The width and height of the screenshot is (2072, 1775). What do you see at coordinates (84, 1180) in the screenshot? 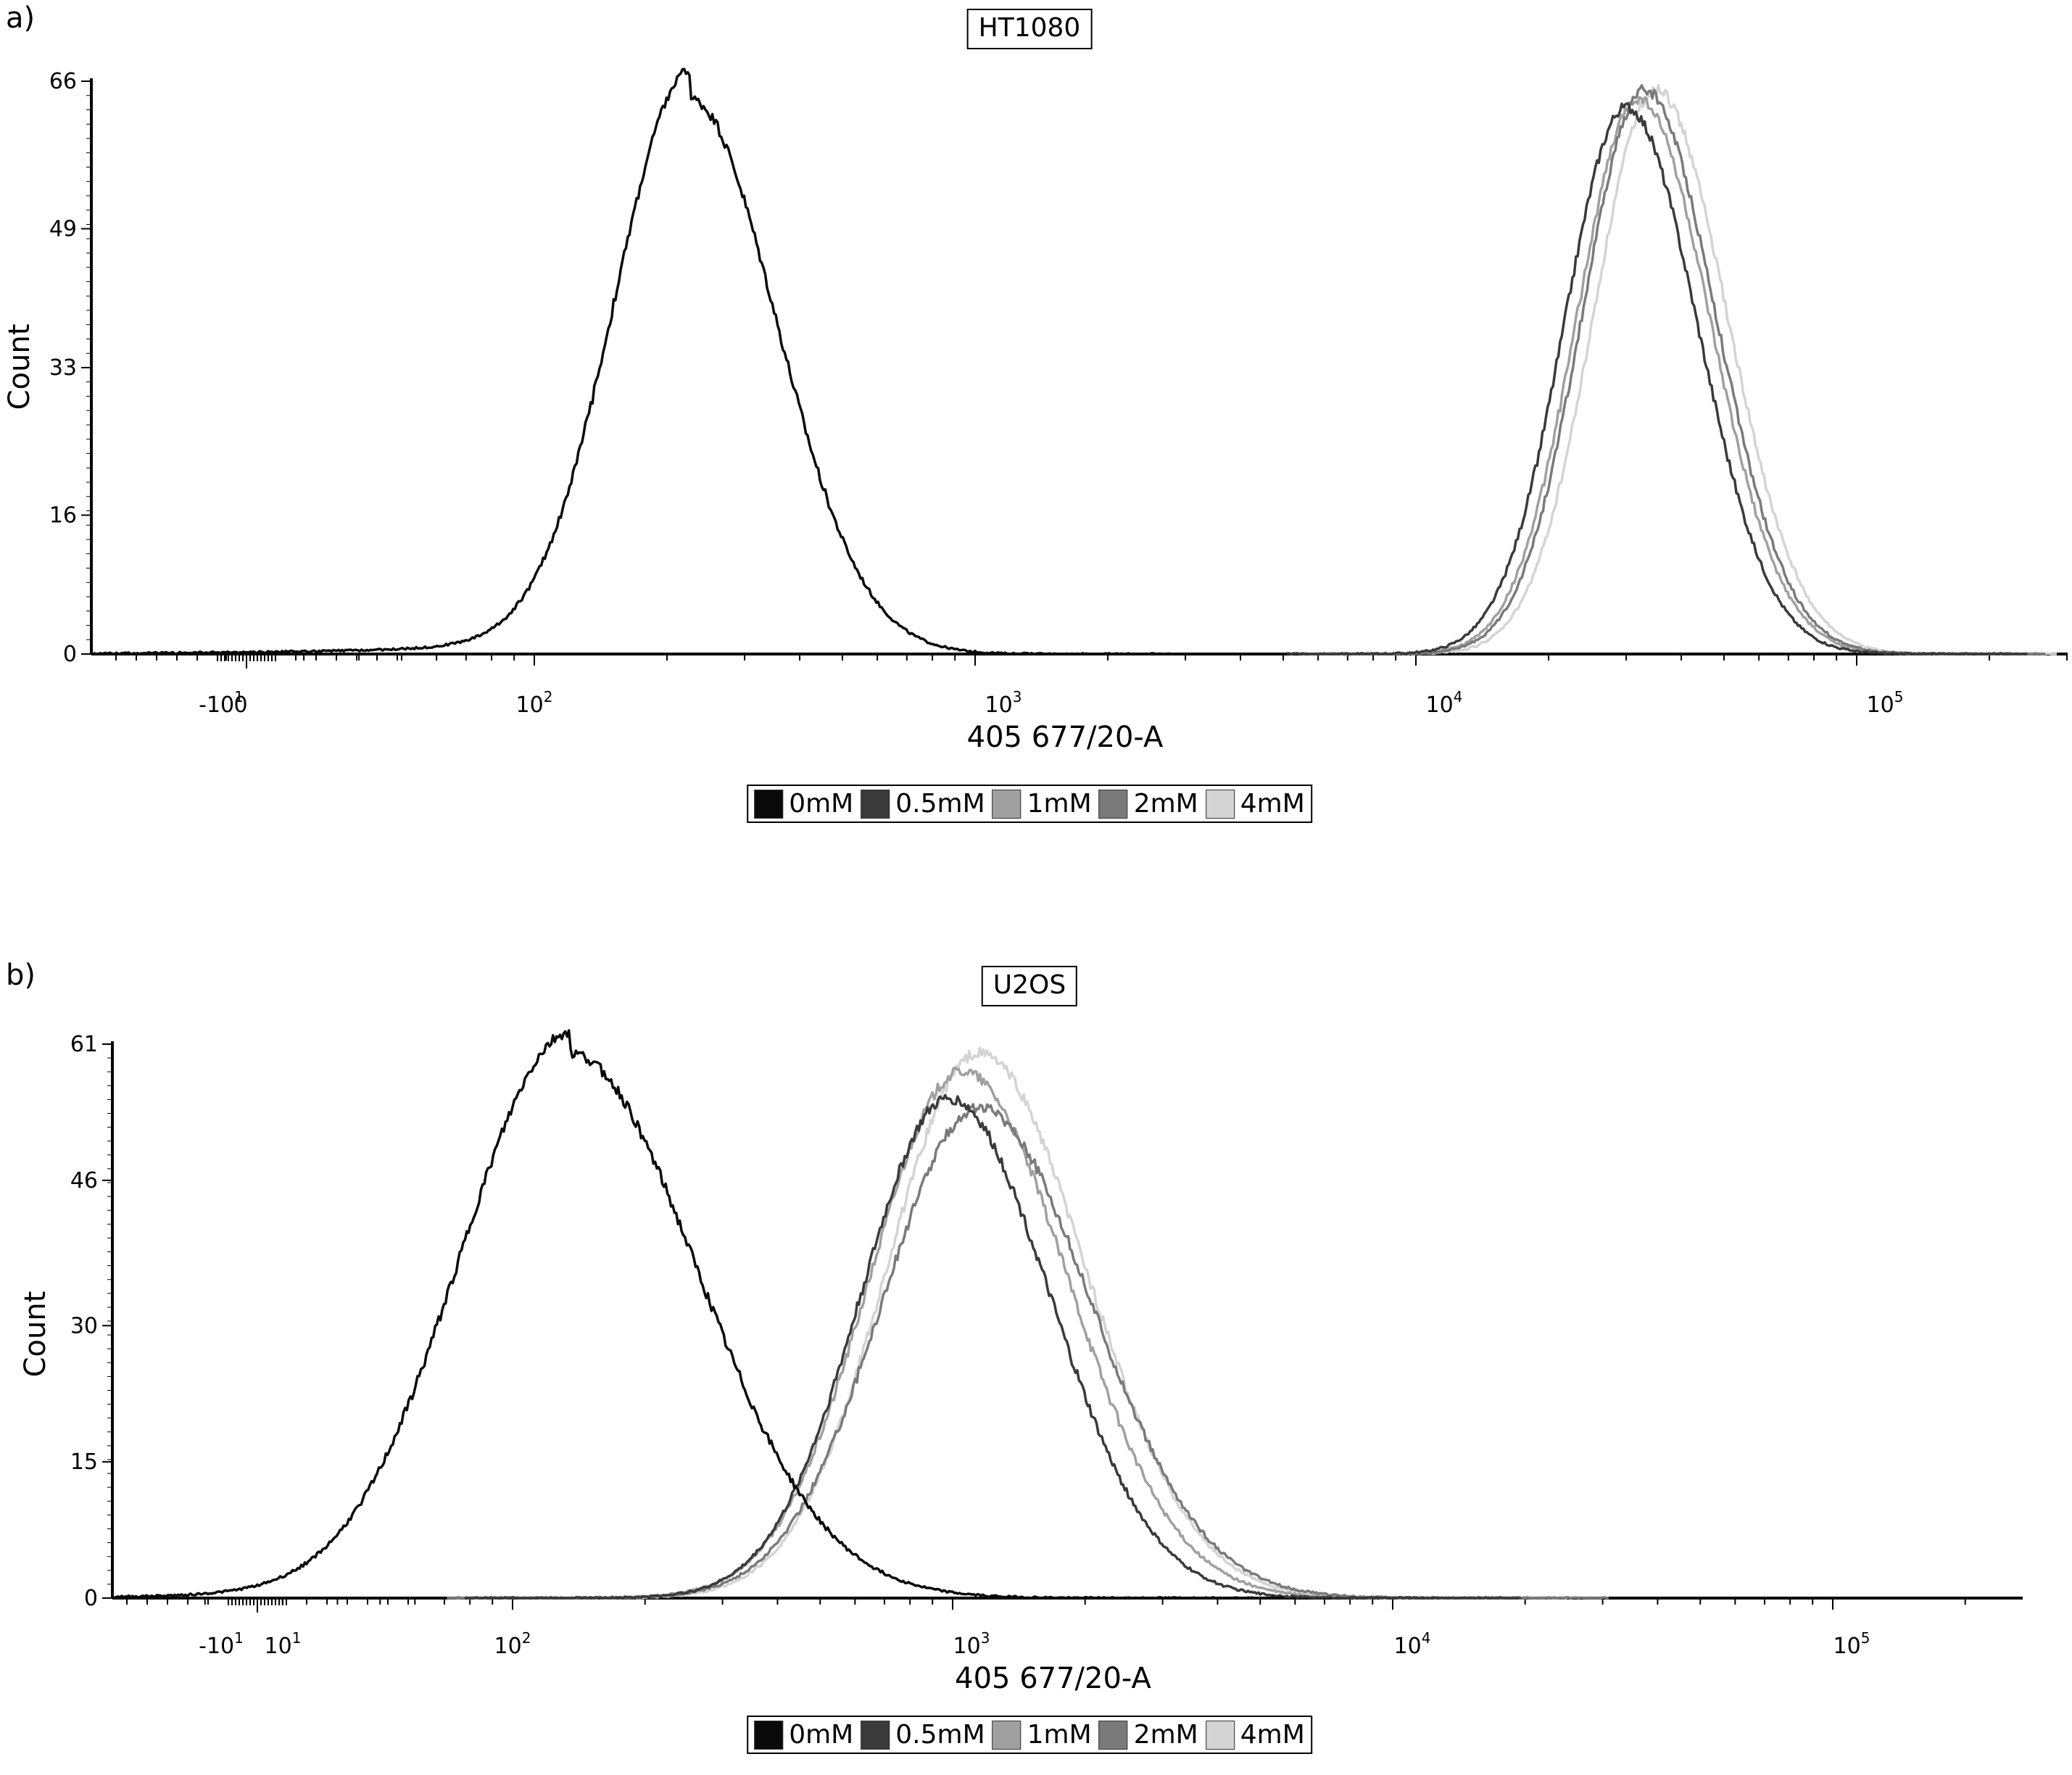
I see `y-tick-label: 46` at bounding box center [84, 1180].